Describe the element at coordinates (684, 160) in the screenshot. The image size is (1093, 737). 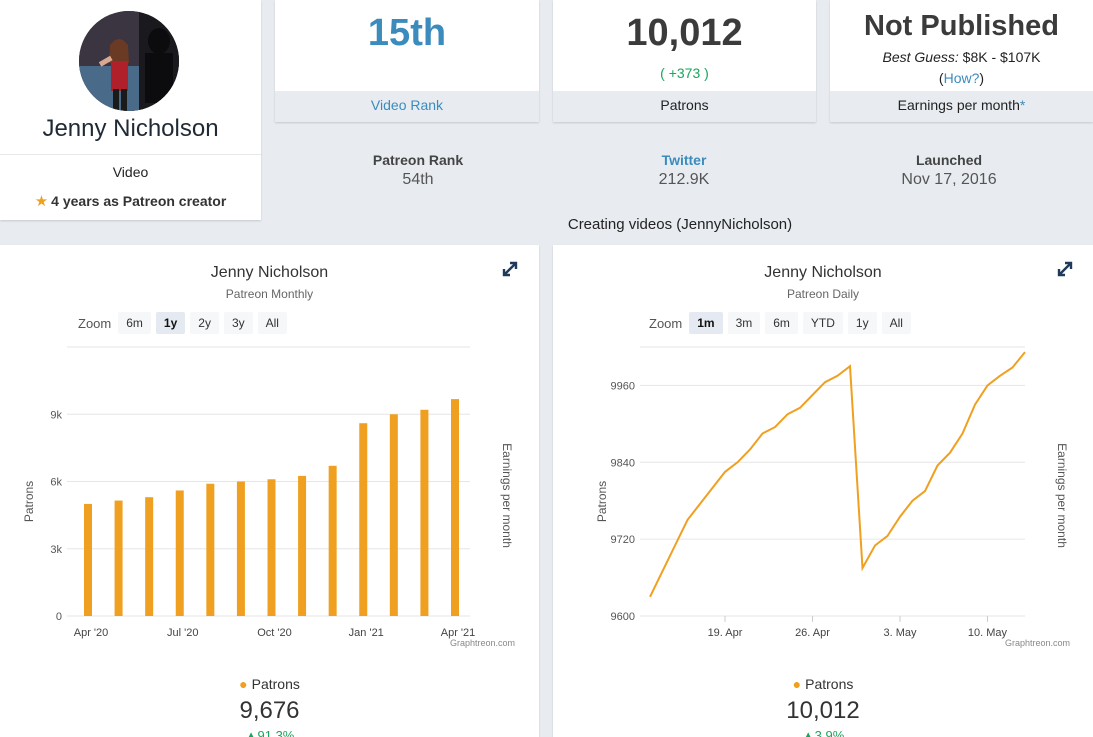
I see `twitter-link: Twitter` at that location.